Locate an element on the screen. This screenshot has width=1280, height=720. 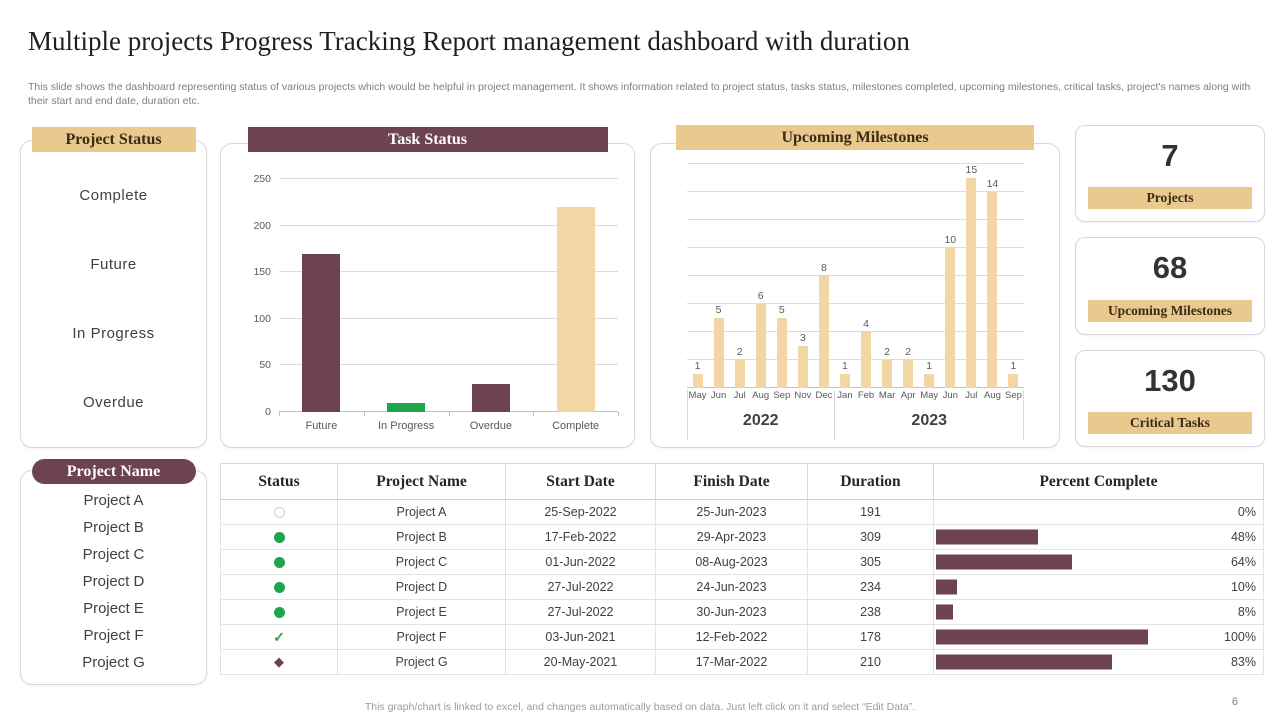
kpi-card-critical-tasks: 130 Critical Tasks is located at coordinates (1170, 398).